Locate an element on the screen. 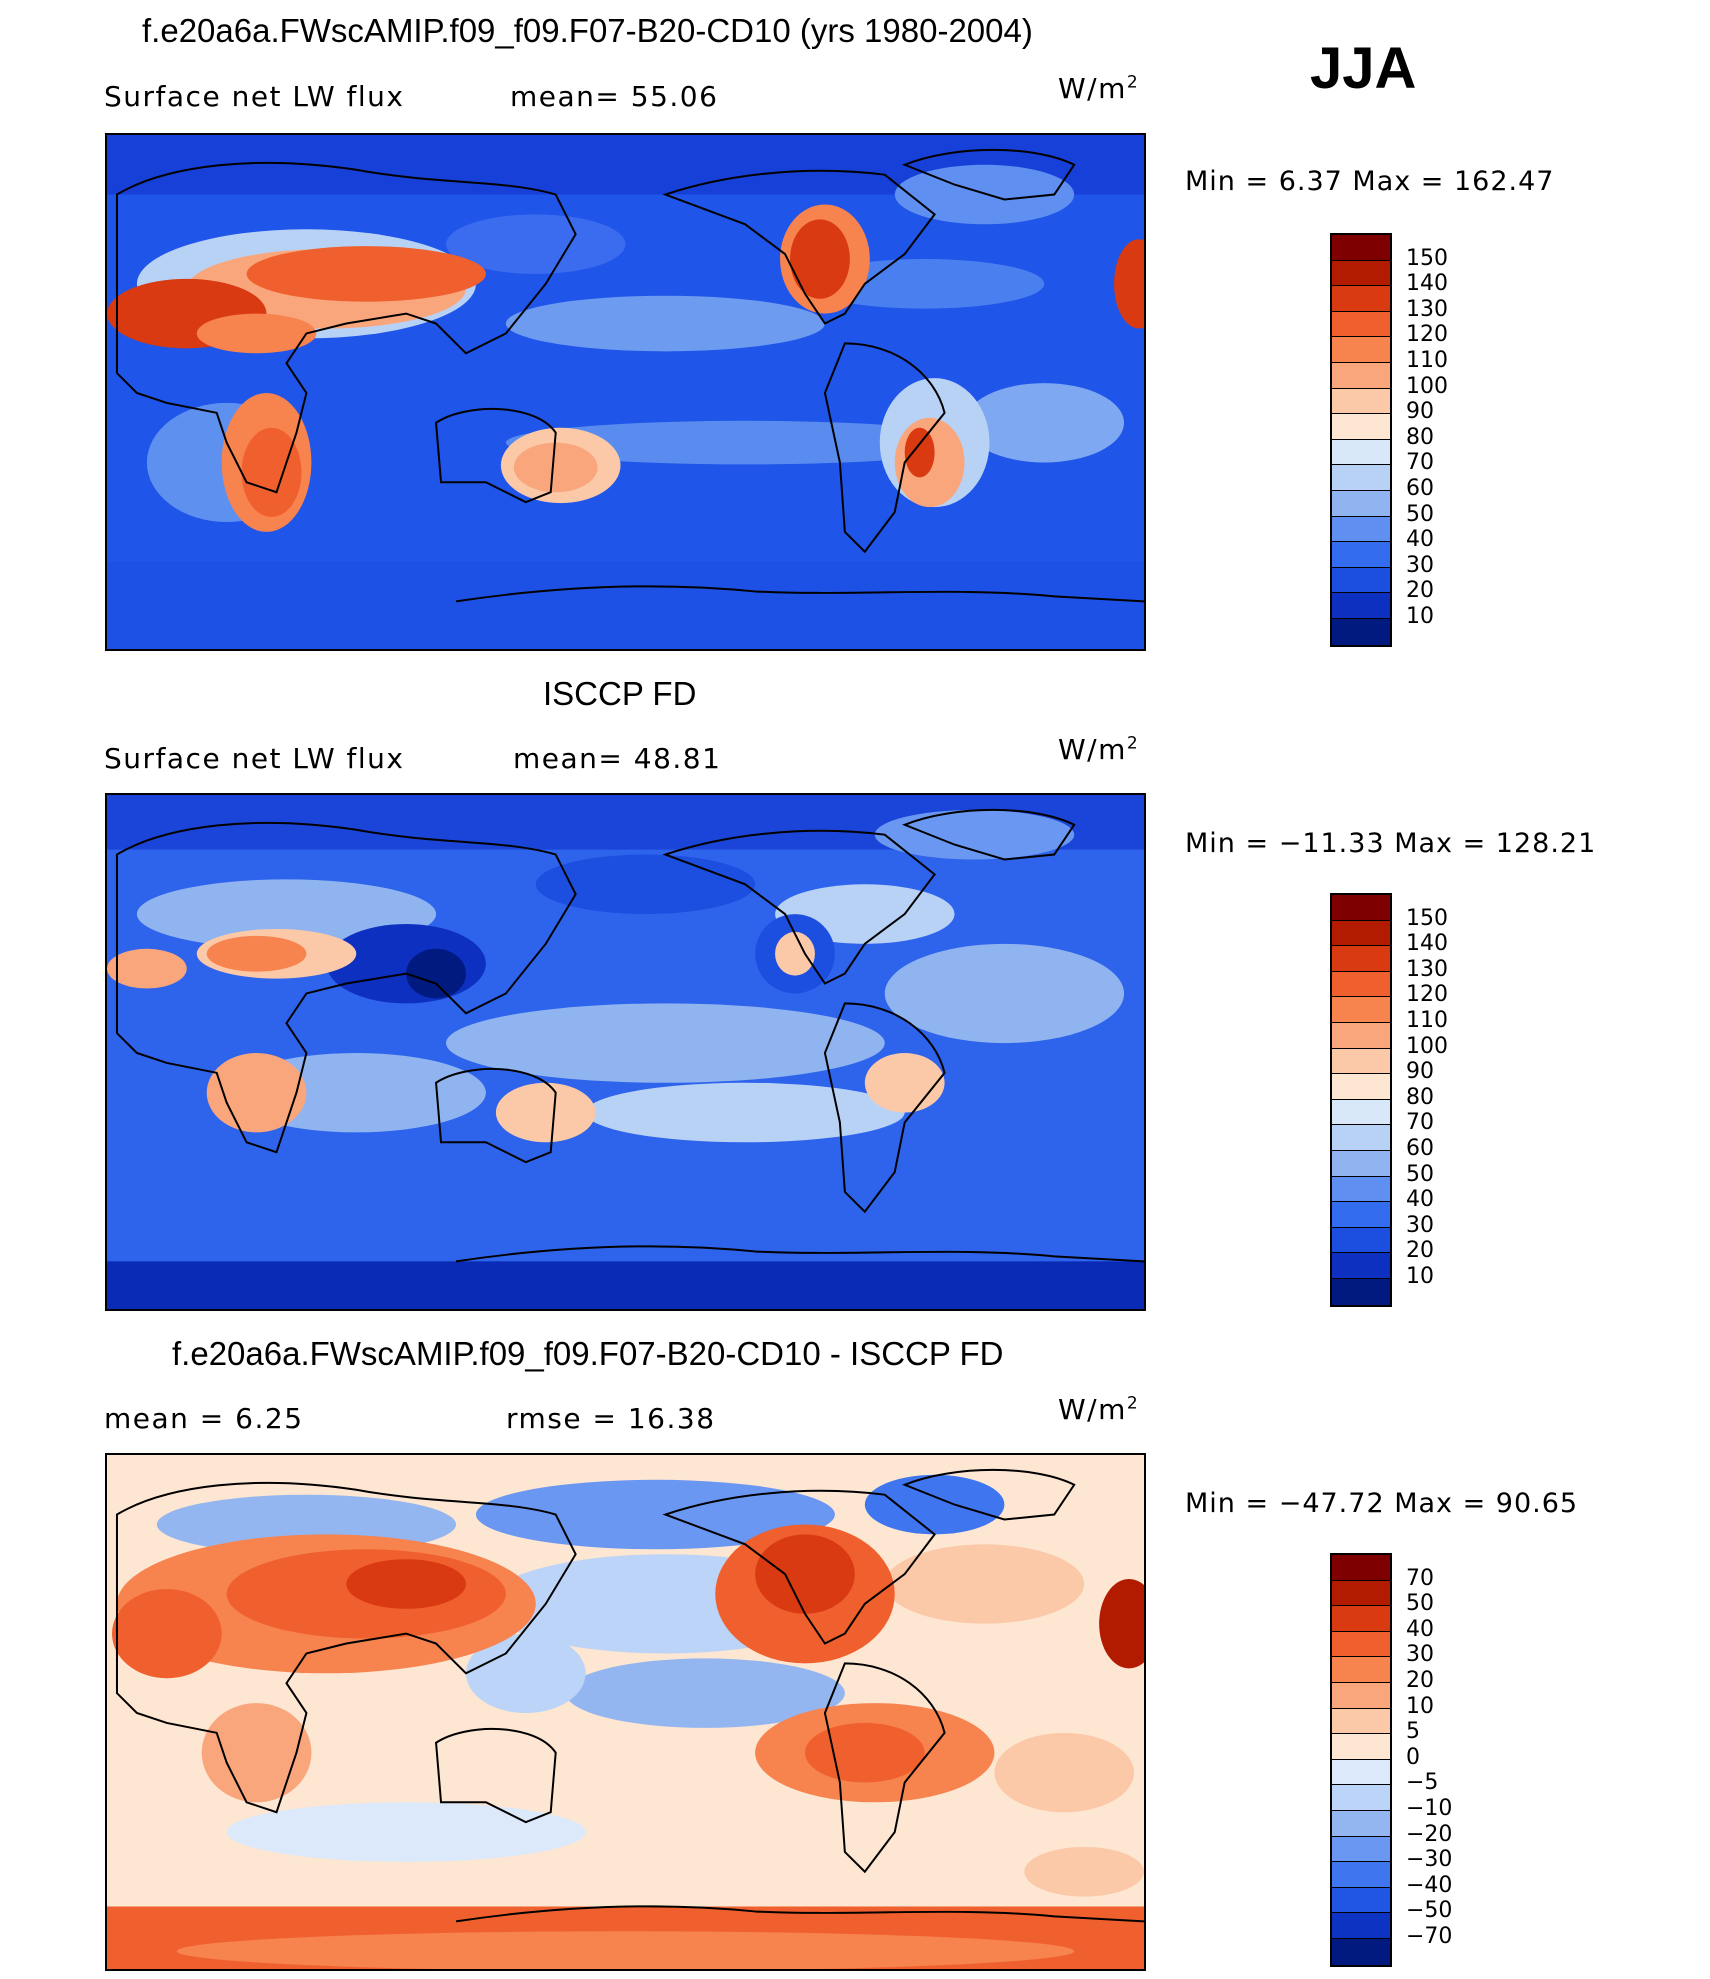  colorbar-label: −40 is located at coordinates (1429, 1885).